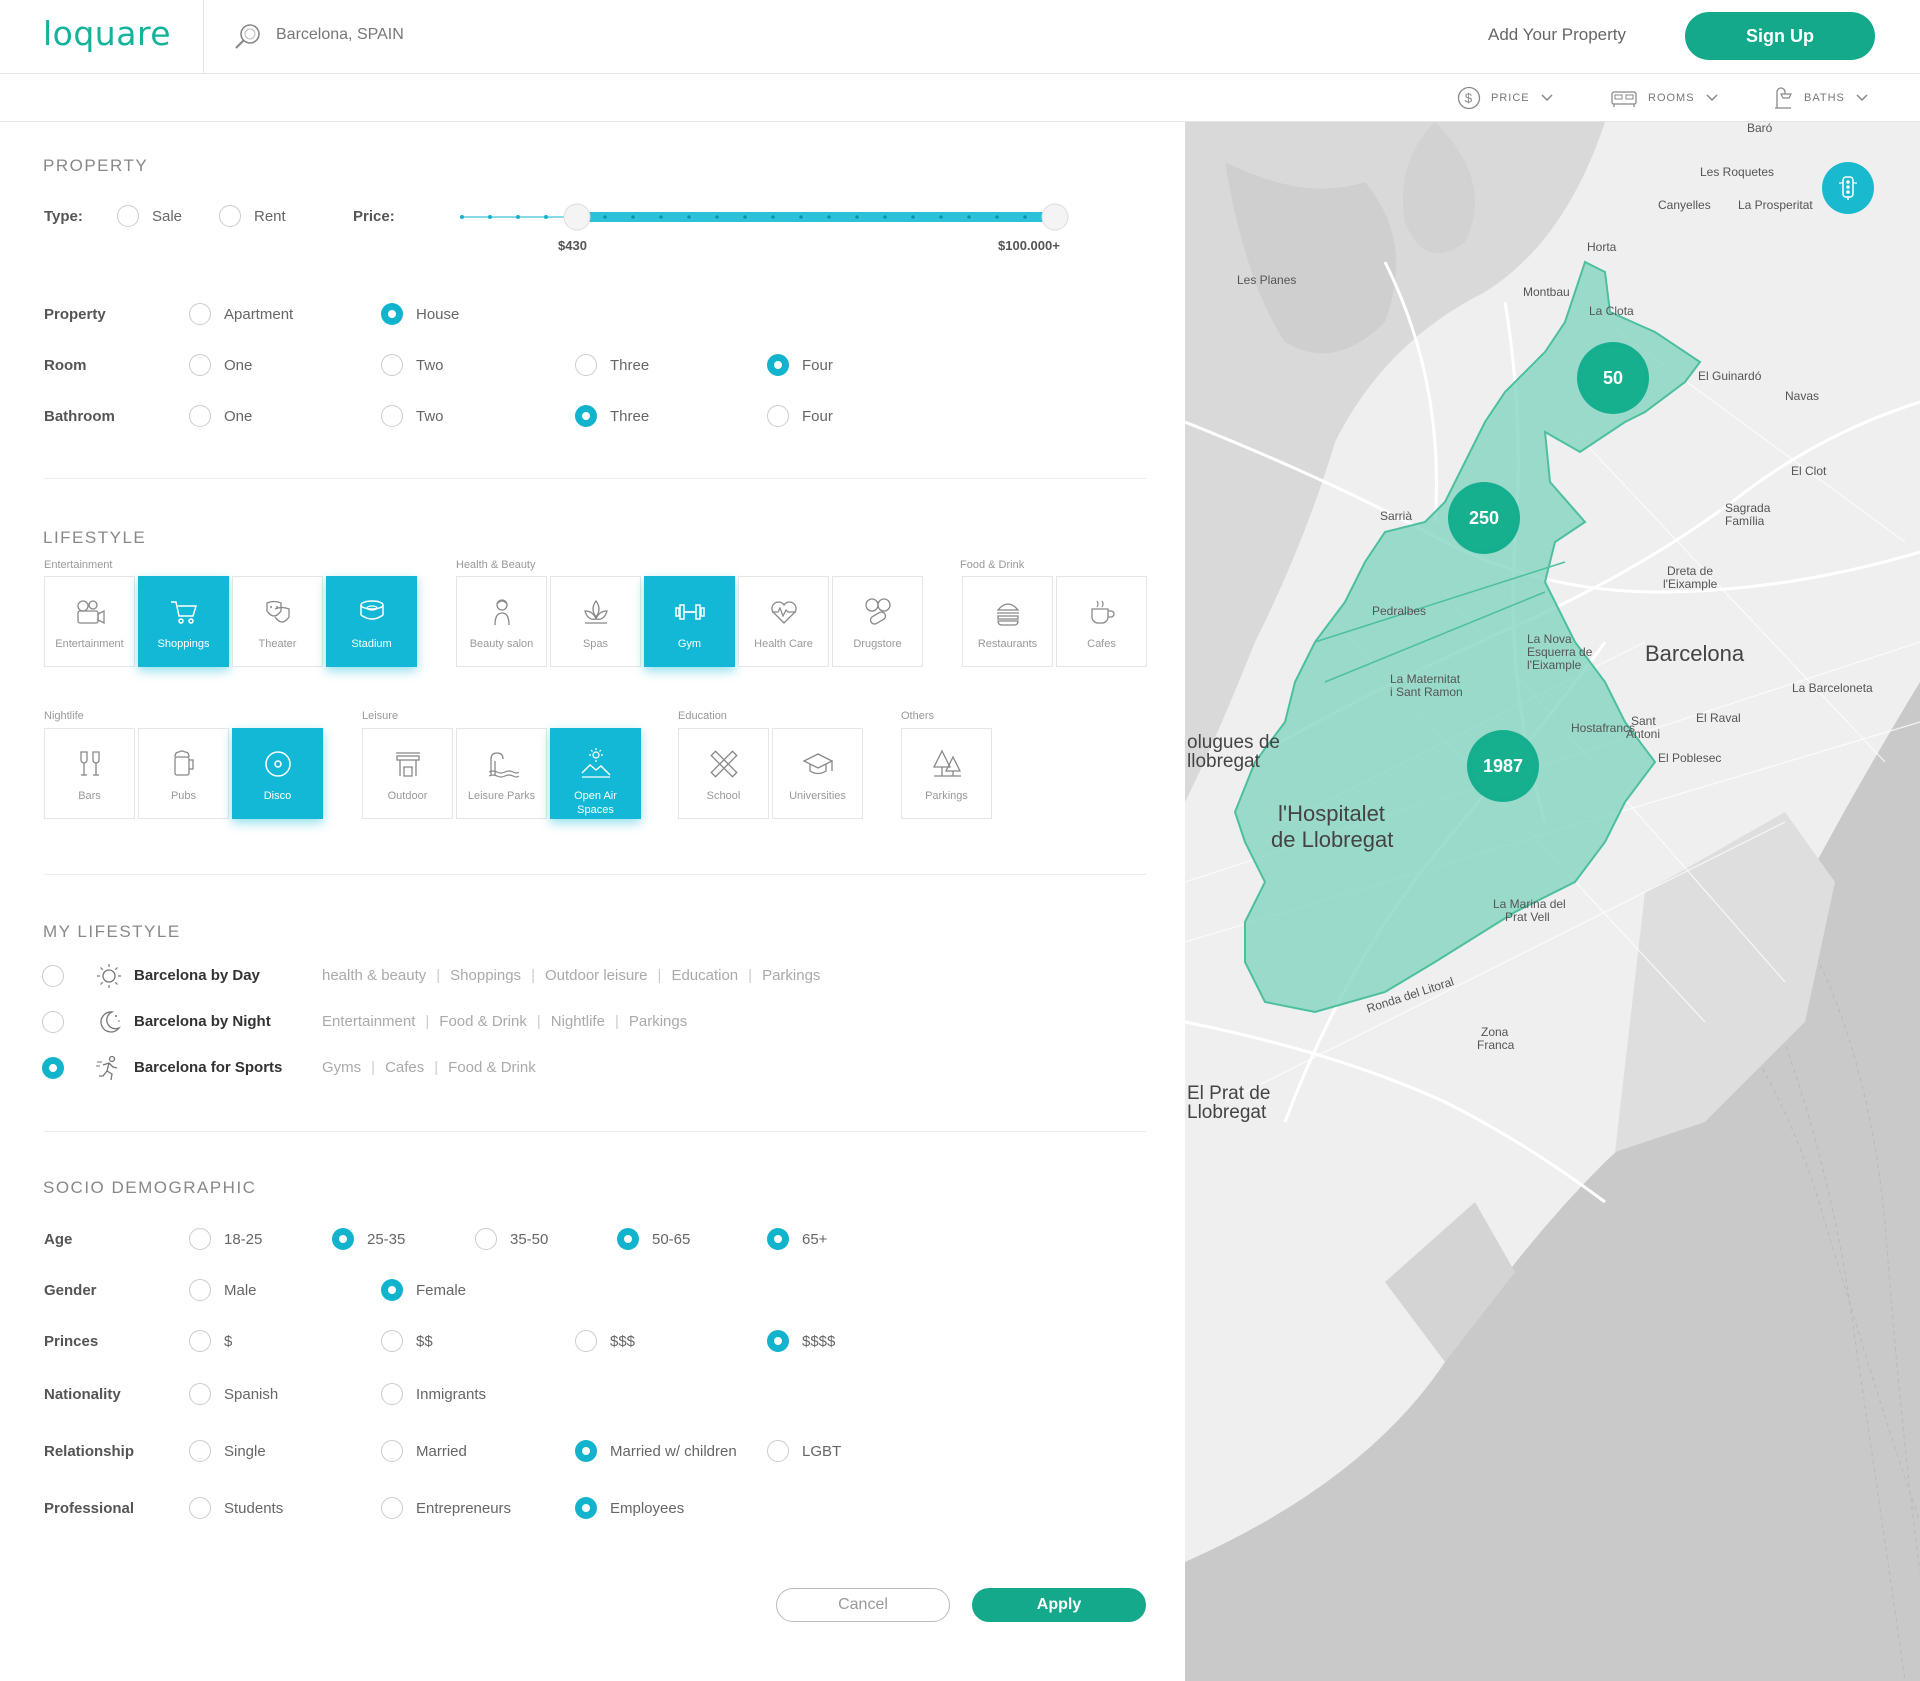 This screenshot has height=1681, width=1920. What do you see at coordinates (371, 621) in the screenshot?
I see `tile-stadium: Stadium` at bounding box center [371, 621].